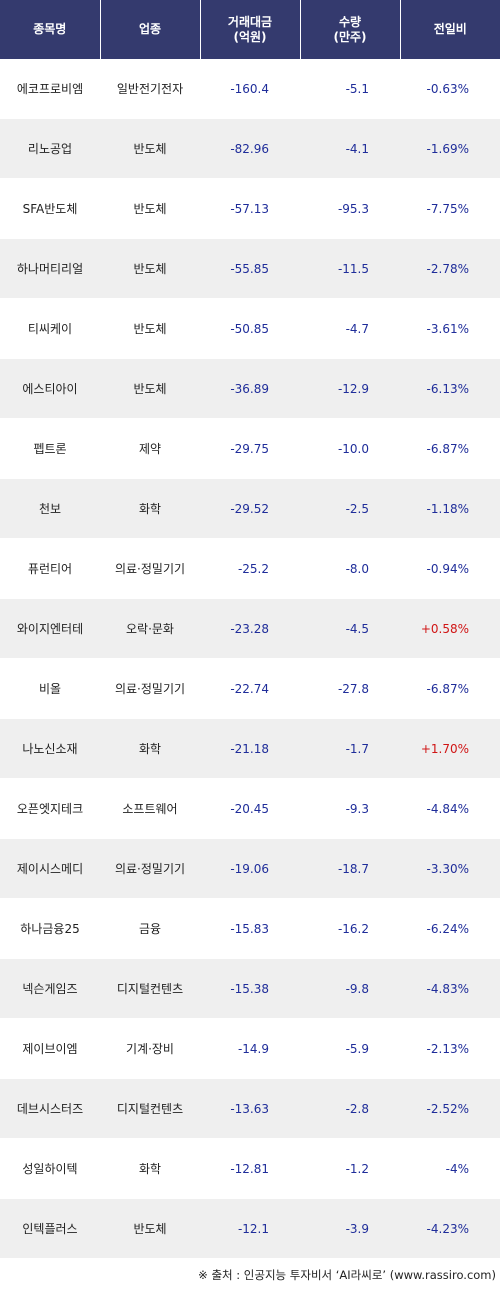  Describe the element at coordinates (150, 808) in the screenshot. I see `stock-sector: 소프트웨어` at that location.